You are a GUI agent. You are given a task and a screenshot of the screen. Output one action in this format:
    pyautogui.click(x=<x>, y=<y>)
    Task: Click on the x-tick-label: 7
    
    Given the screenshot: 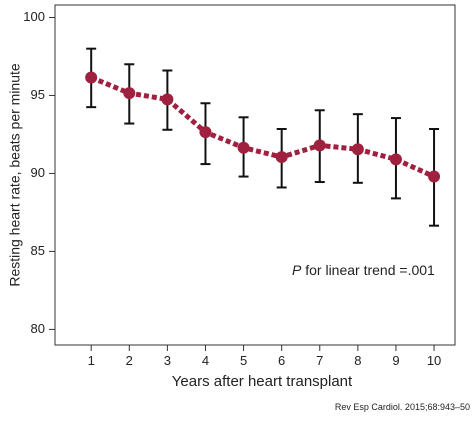 What is the action you would take?
    pyautogui.click(x=319, y=360)
    